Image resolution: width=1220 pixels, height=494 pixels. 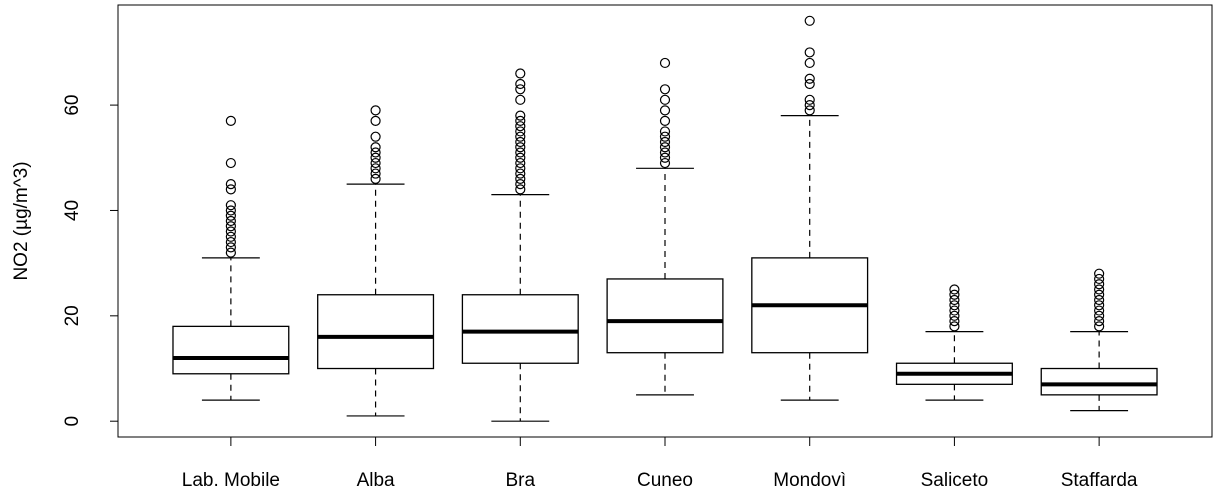 I want to click on x-tick-label: Cuneo, so click(x=665, y=480).